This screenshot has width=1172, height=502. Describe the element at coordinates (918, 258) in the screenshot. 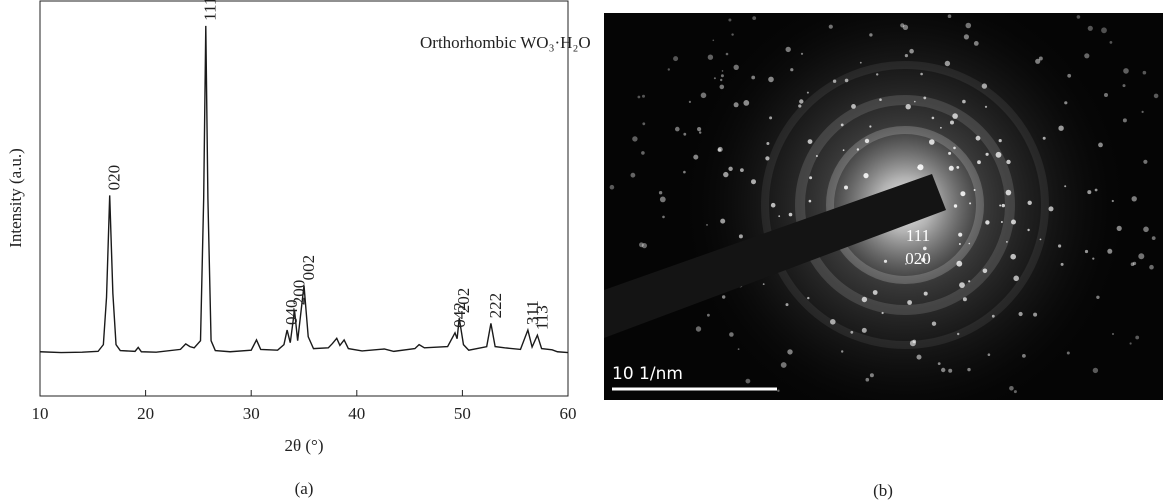

I see `ring-label: 020` at that location.